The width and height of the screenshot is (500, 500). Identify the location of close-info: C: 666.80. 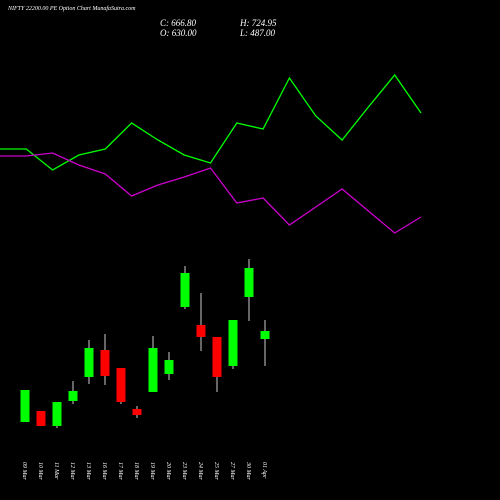
(178, 23).